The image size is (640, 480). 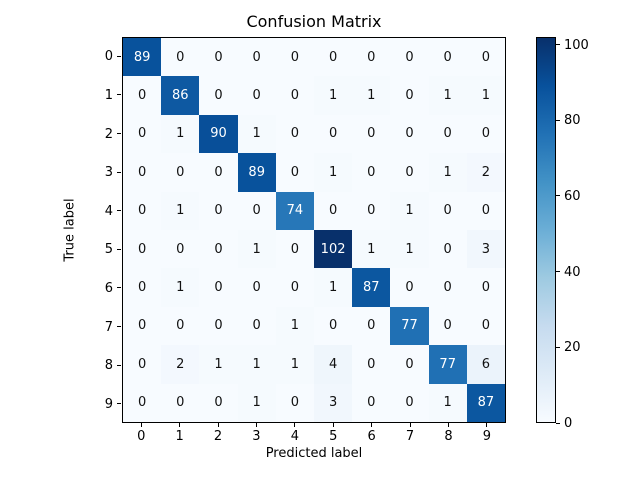 What do you see at coordinates (333, 402) in the screenshot?
I see `matrix-cell-r9c5: 3` at bounding box center [333, 402].